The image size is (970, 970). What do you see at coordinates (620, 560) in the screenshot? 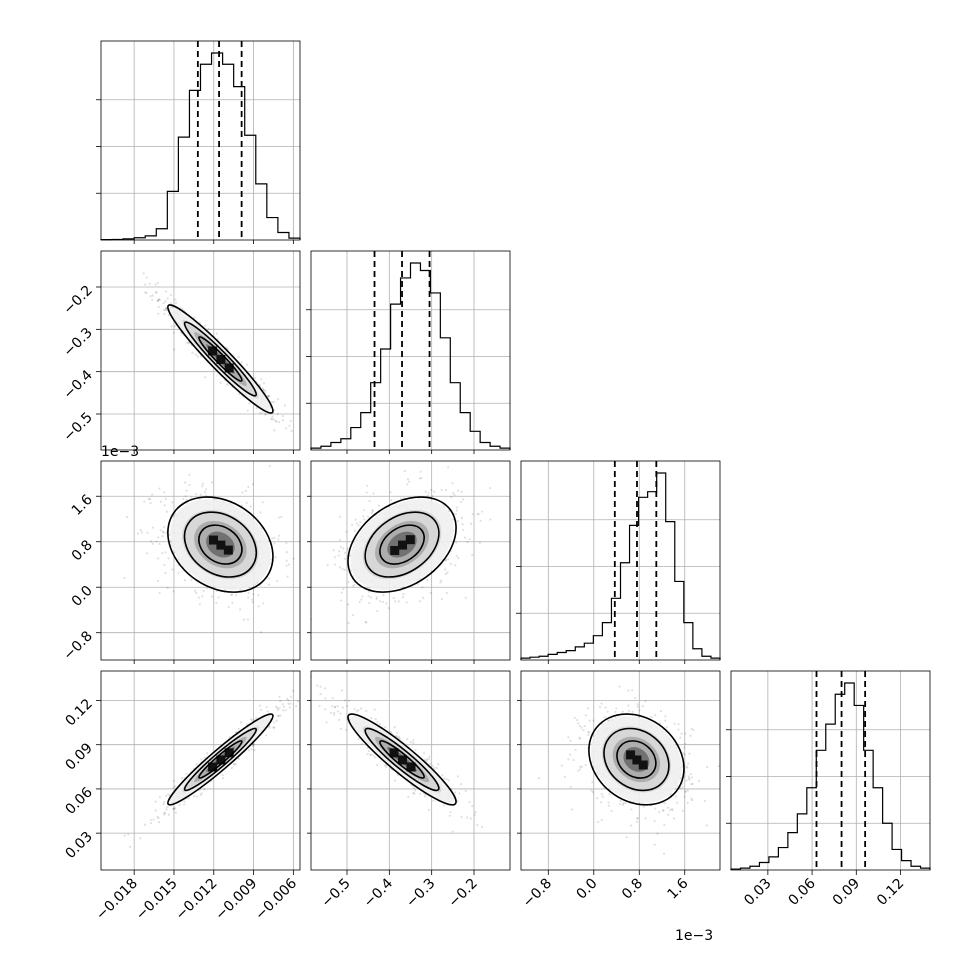
I see `panel-frame` at bounding box center [620, 560].